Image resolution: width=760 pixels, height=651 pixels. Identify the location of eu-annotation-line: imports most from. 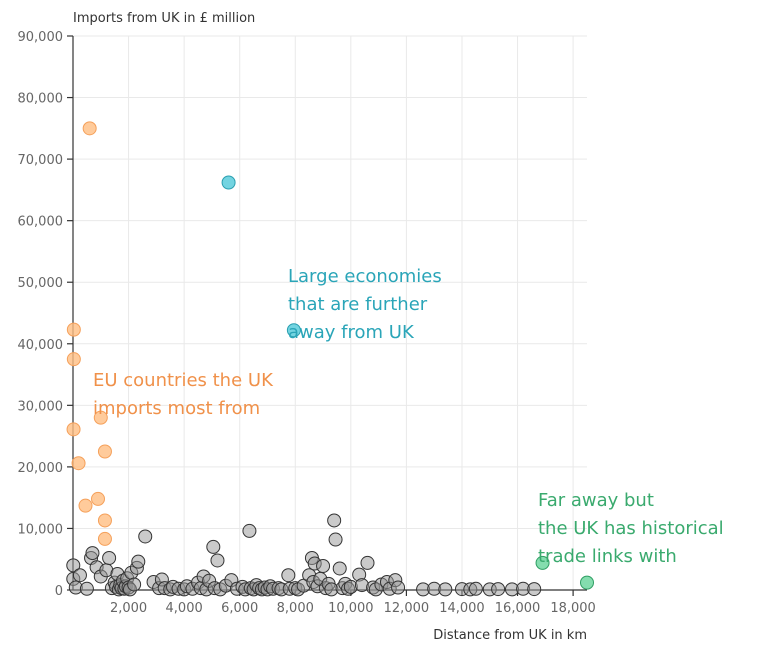
(176, 408).